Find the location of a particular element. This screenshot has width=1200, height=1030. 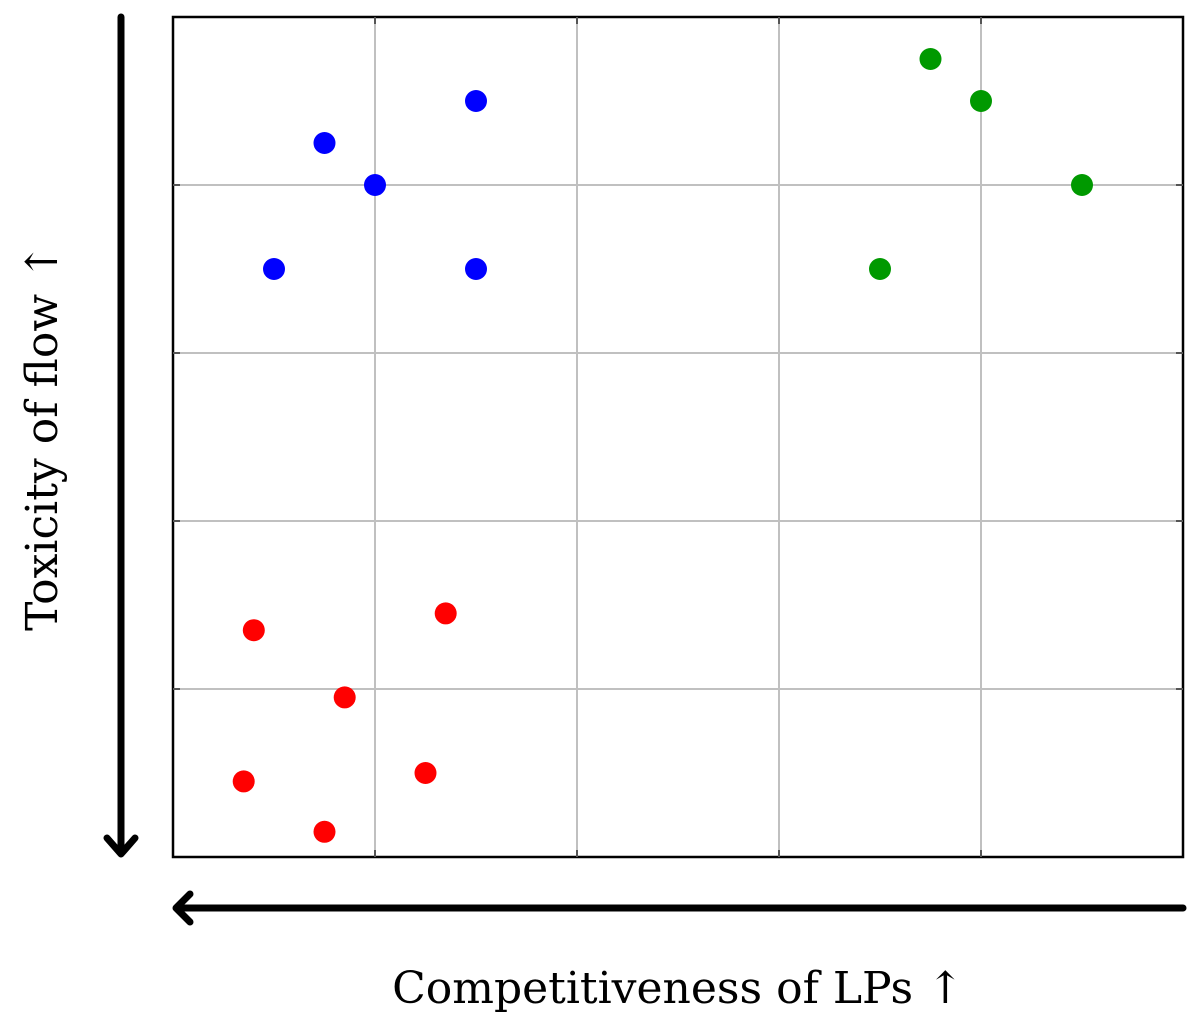

x-axis-label: Competitiveness of LPs ↑ is located at coordinates (678, 988).